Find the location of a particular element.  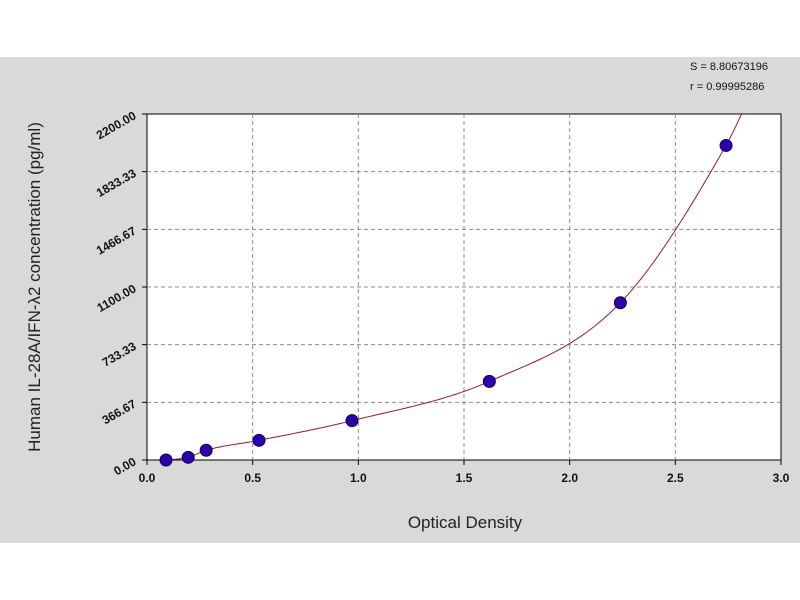

x-tick-label: 1.5 is located at coordinates (464, 478).